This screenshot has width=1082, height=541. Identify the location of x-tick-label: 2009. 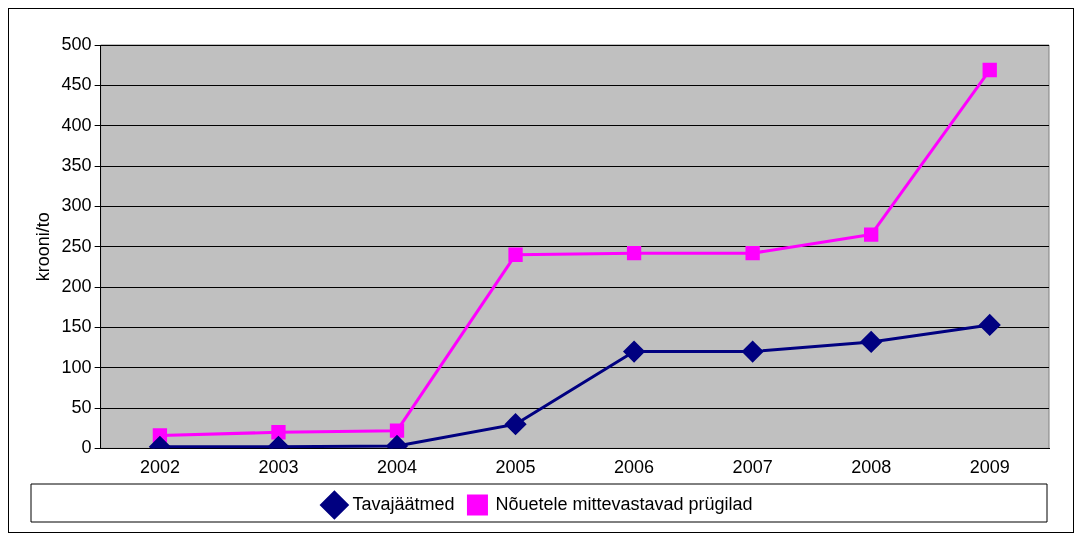
(989, 467).